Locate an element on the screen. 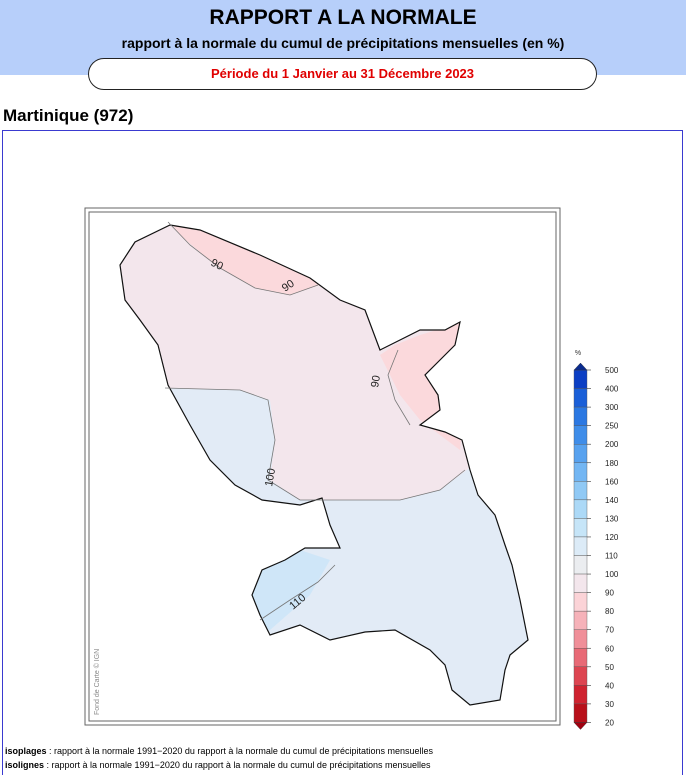  region-title: Martinique (972) is located at coordinates (68, 115).